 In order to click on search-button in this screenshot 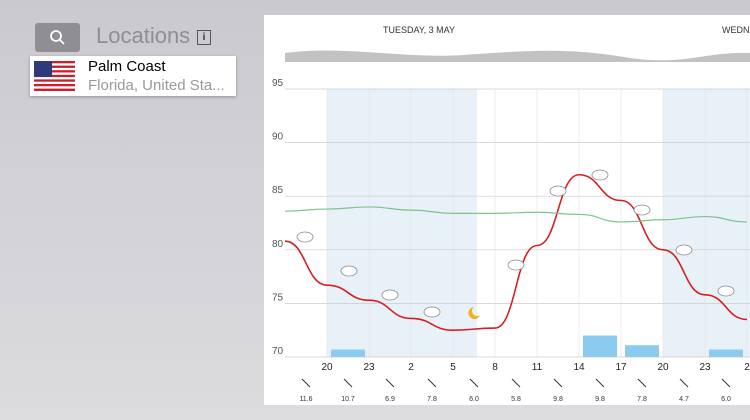, I will do `click(57, 37)`.